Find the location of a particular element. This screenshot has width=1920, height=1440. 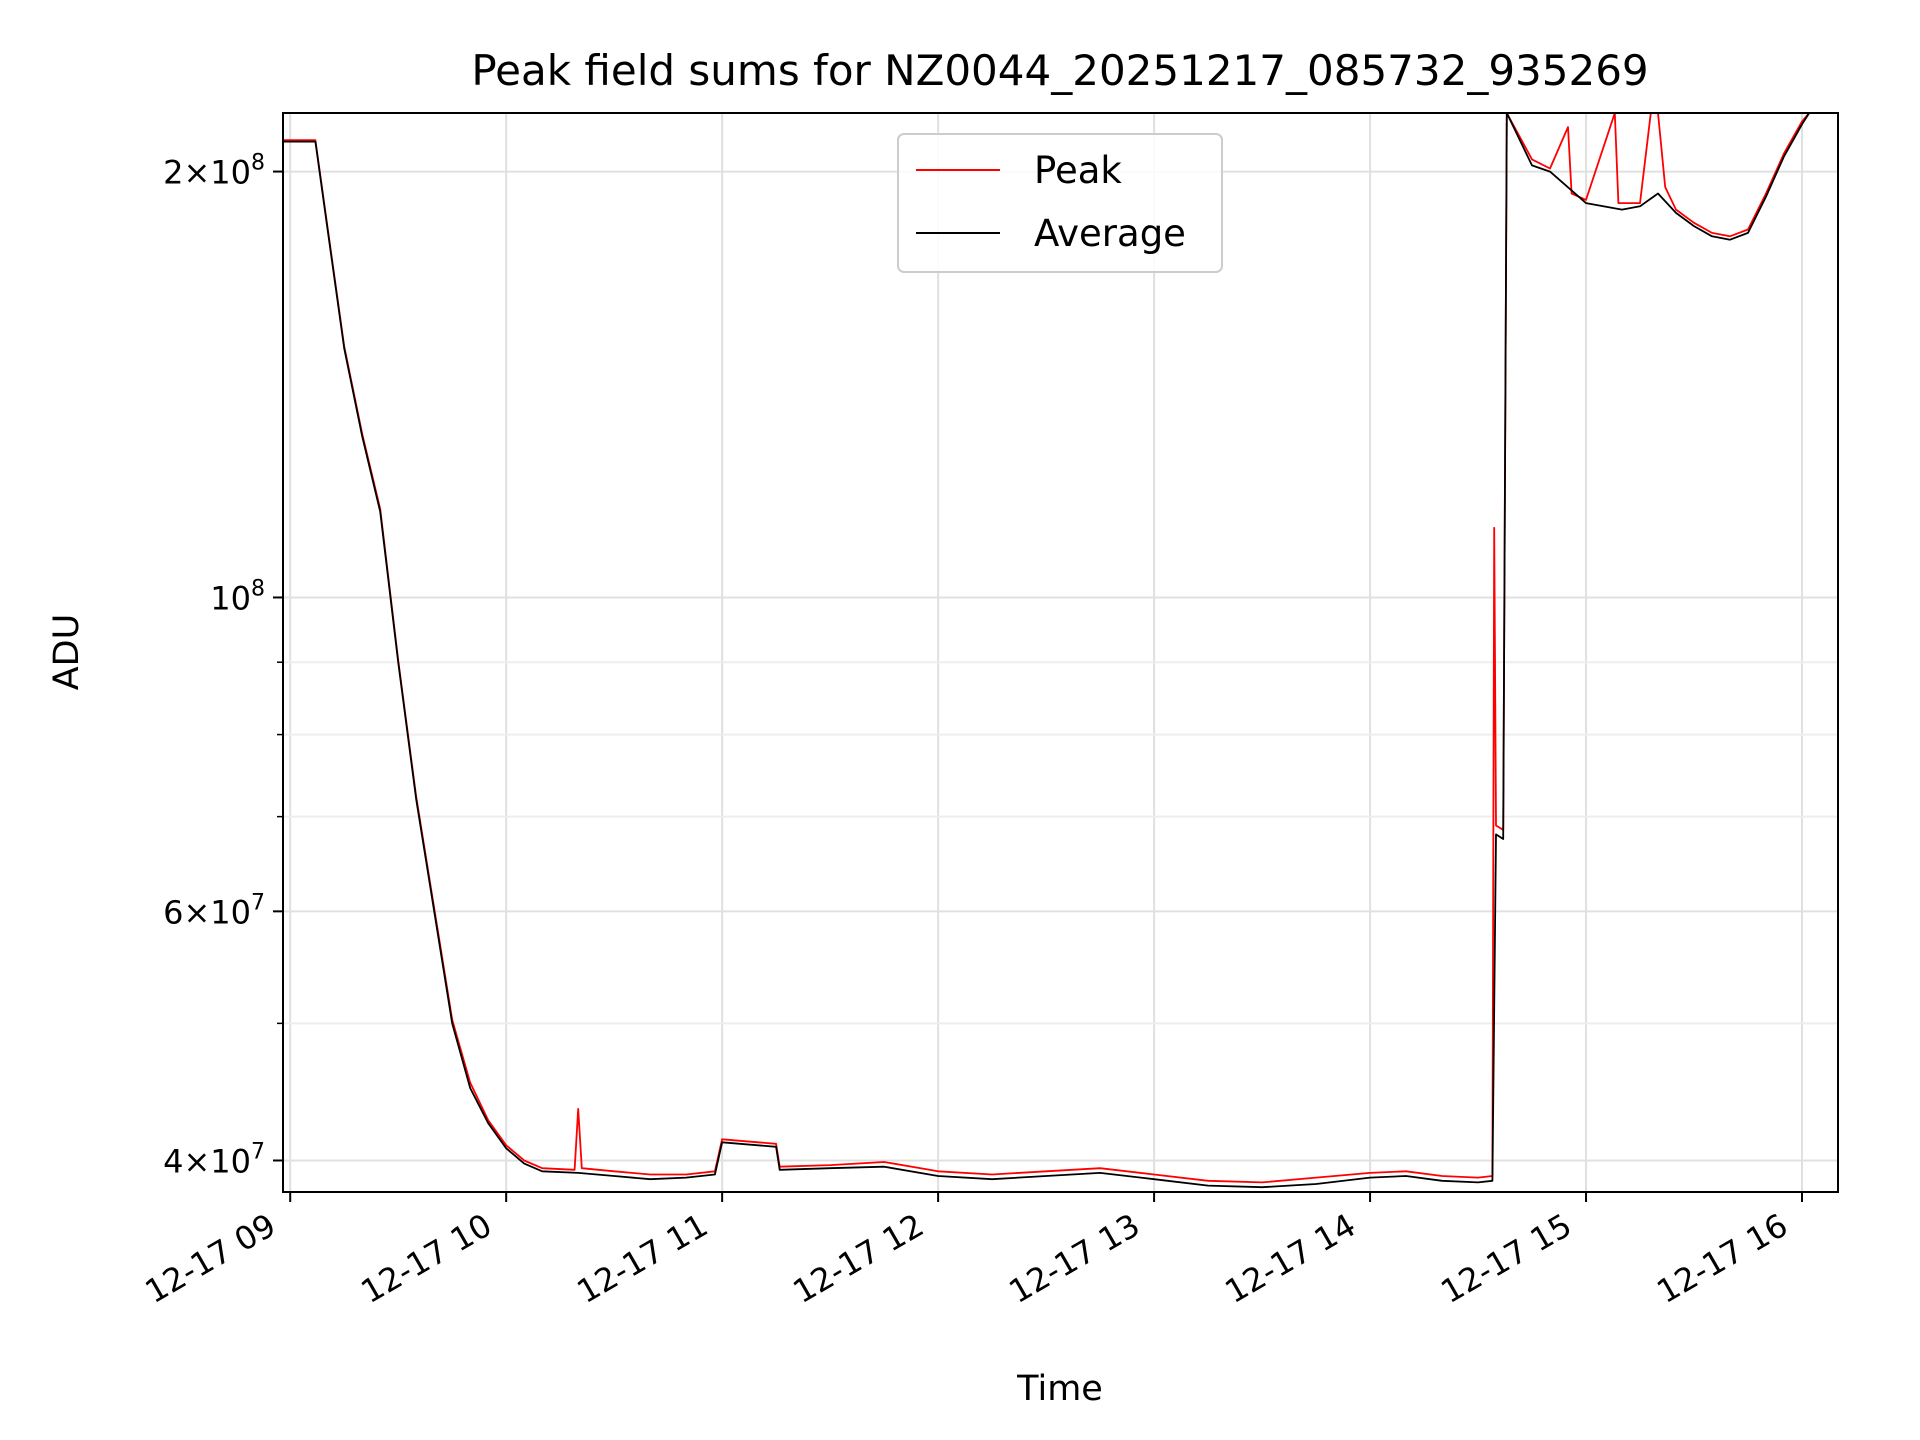

legend: Peak Average is located at coordinates (1060, 203).